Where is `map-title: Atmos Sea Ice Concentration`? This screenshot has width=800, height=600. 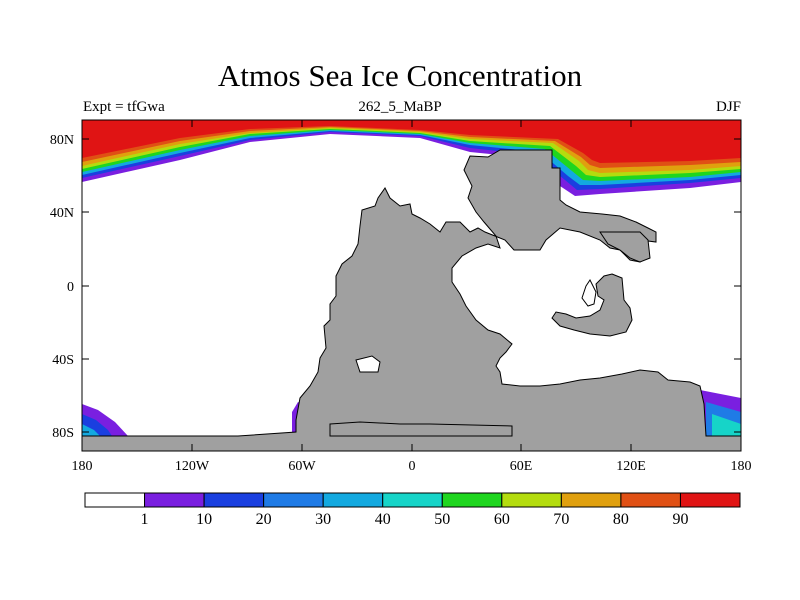 map-title: Atmos Sea Ice Concentration is located at coordinates (400, 75).